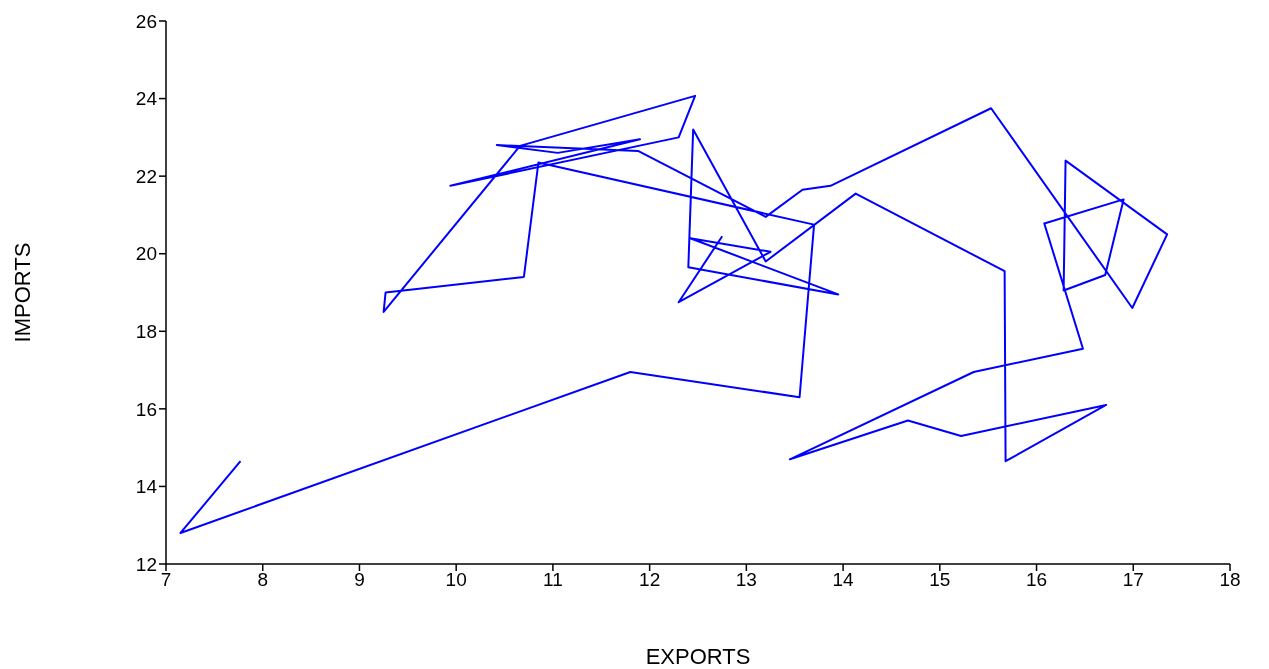  What do you see at coordinates (1230, 580) in the screenshot?
I see `x-tick-label: 18` at bounding box center [1230, 580].